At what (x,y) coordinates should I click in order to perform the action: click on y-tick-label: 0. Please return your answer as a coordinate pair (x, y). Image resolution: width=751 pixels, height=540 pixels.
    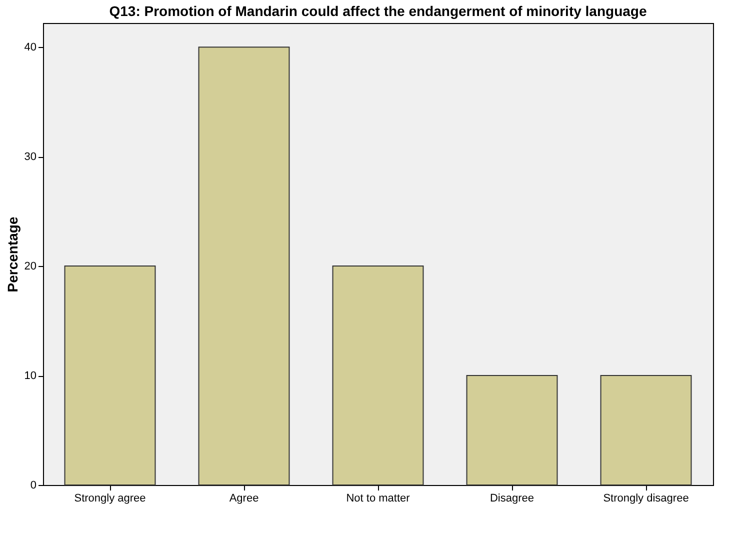
    Looking at the image, I should click on (33, 486).